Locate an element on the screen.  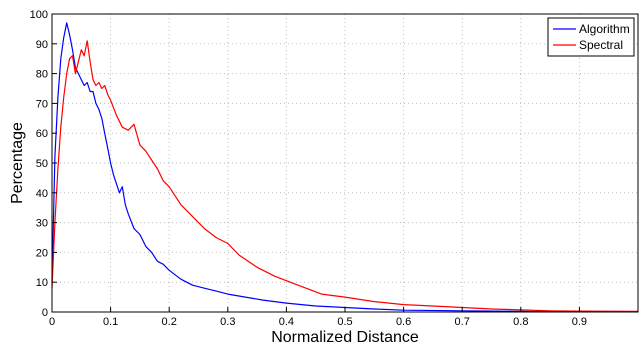
y-axis-ticks: 0 10 20 30 40 50 60 70 80 90 100 is located at coordinates (43, 164).